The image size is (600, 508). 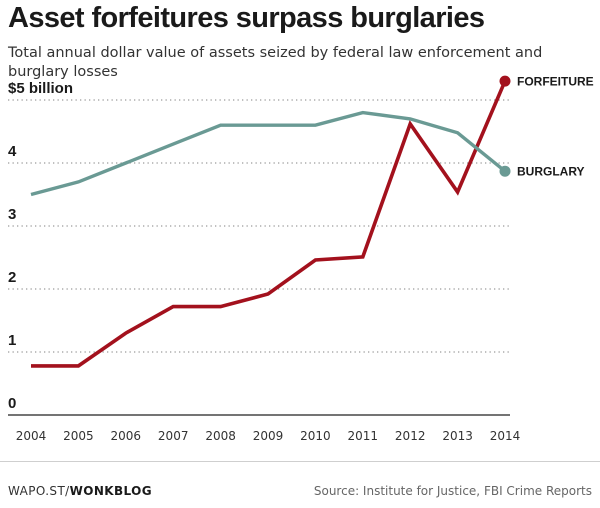 What do you see at coordinates (555, 82) in the screenshot?
I see `series-label-forfeiture: FORFEITURE` at bounding box center [555, 82].